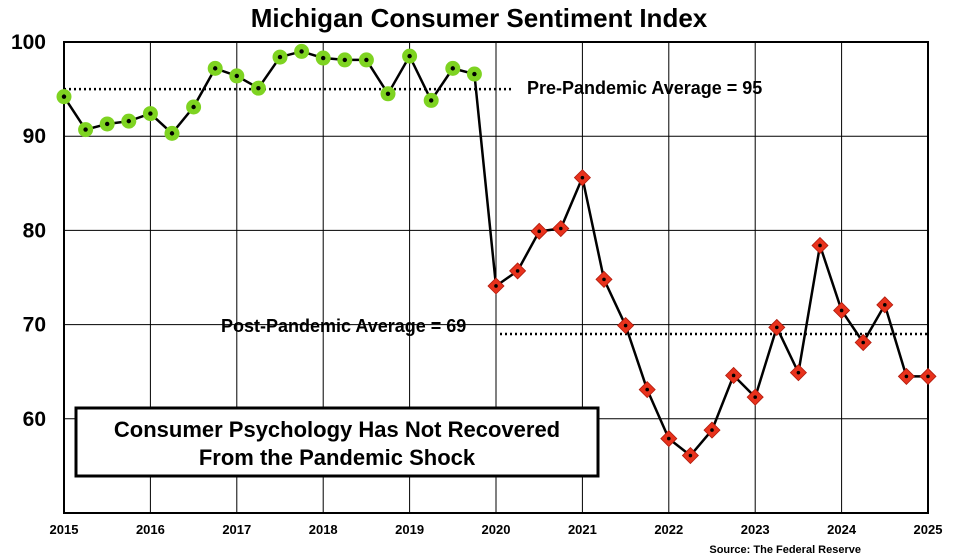 This screenshot has width=958, height=560. I want to click on x-tick-label: 2020, so click(496, 529).